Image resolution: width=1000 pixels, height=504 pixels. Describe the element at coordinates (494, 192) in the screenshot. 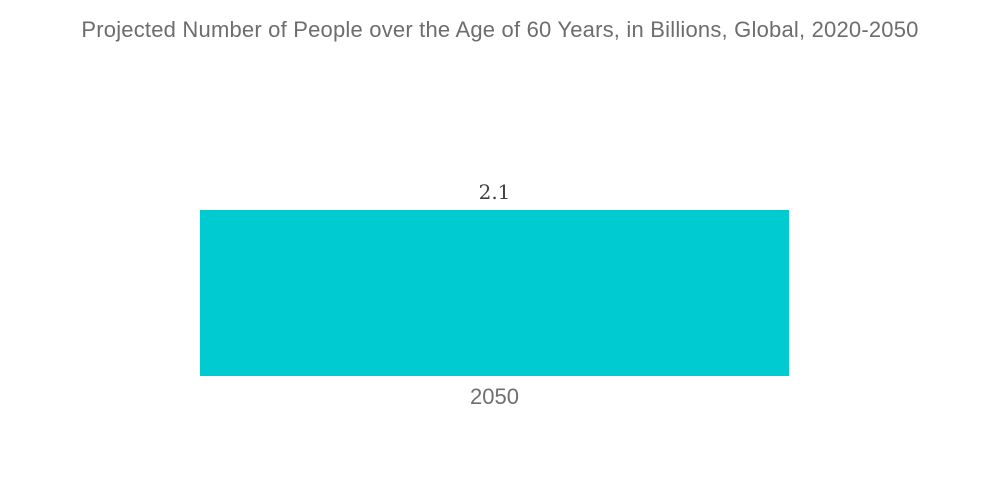

I see `bar-value-label: 2.1` at that location.